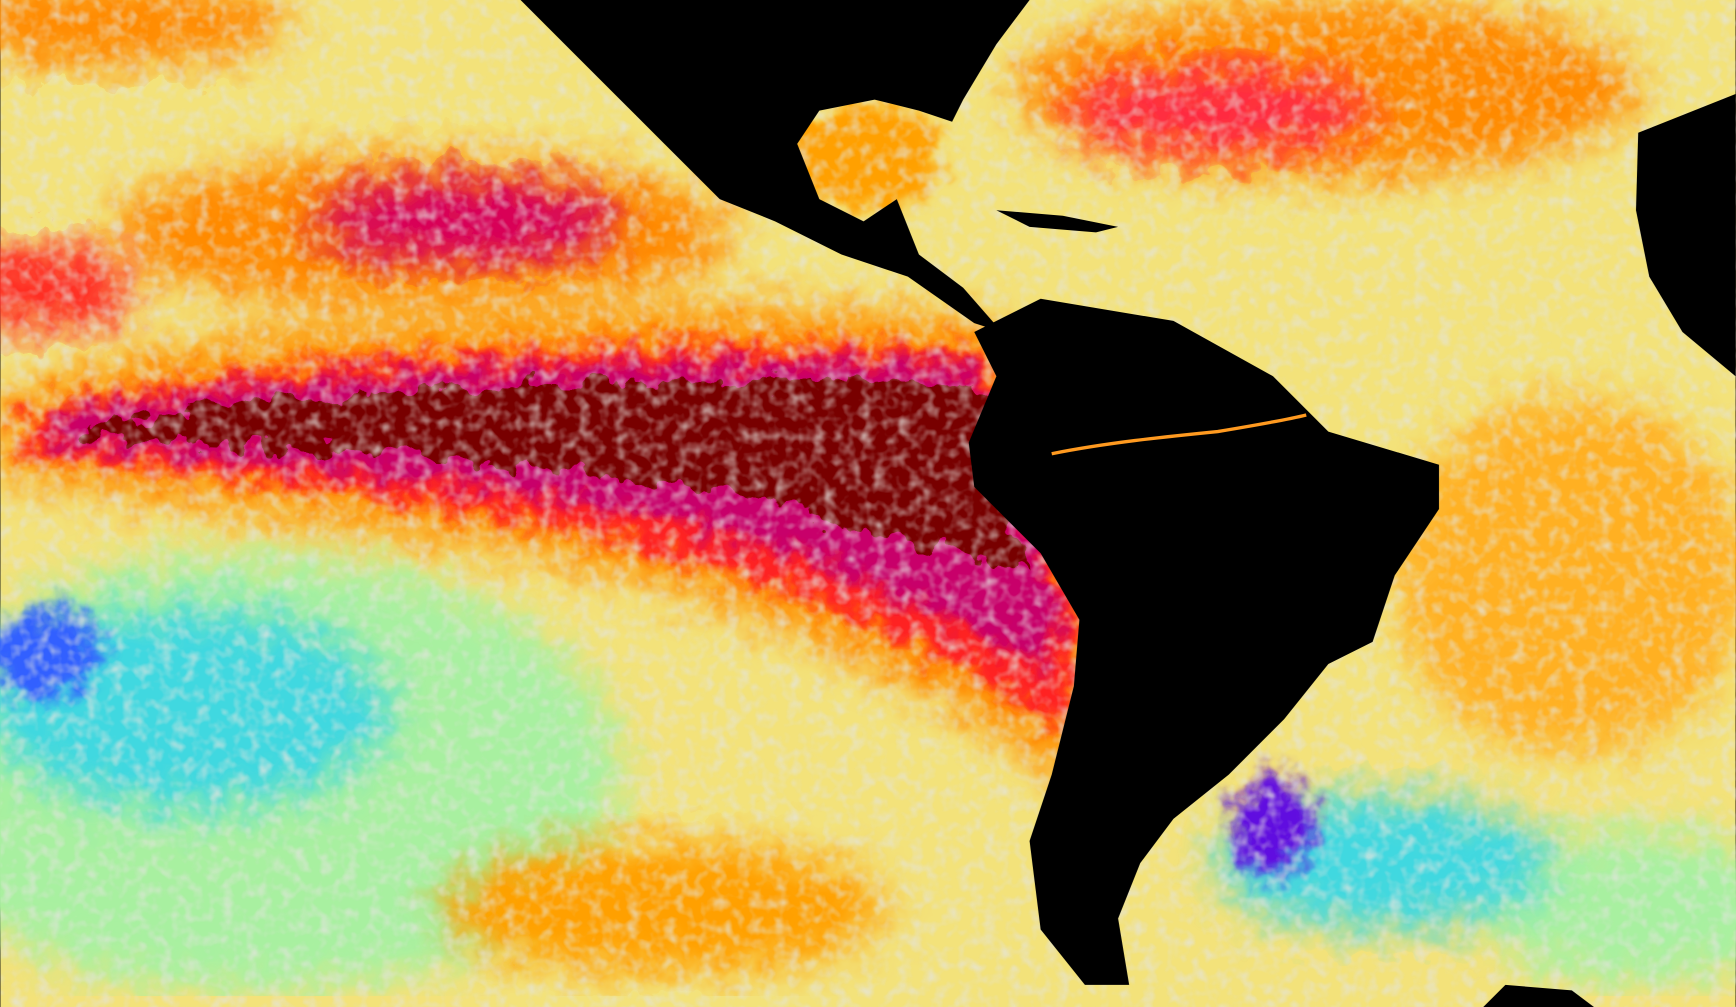  What do you see at coordinates (1057, 221) in the screenshot?
I see `caribbean-islands` at bounding box center [1057, 221].